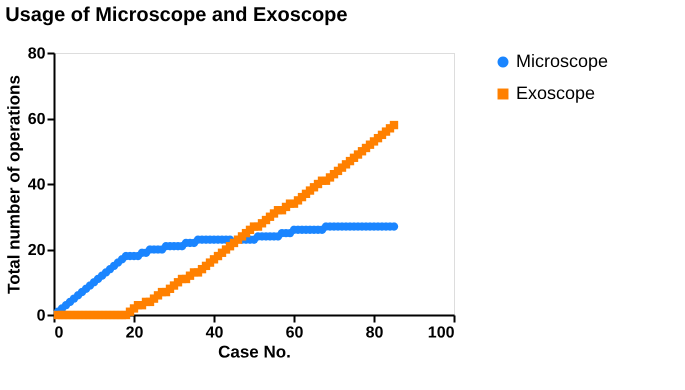 Image resolution: width=685 pixels, height=390 pixels. Describe the element at coordinates (41, 316) in the screenshot. I see `y-tick-label: 0` at that location.